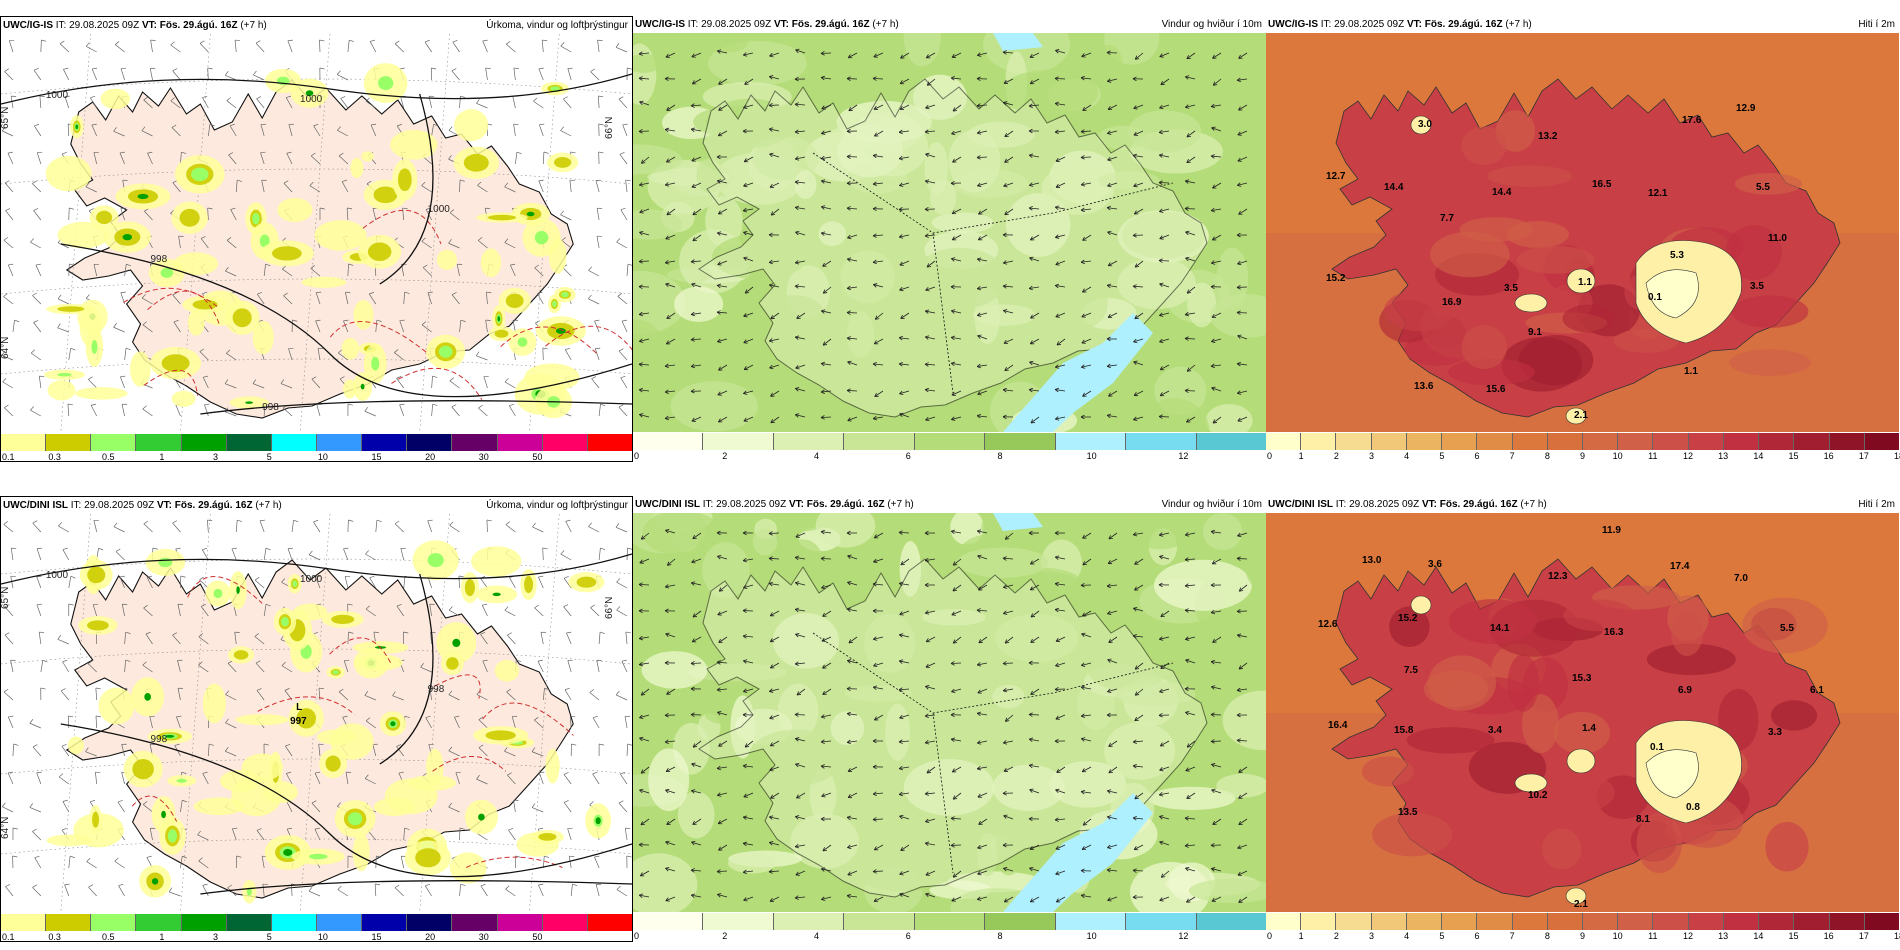 Image resolution: width=1900 pixels, height=950 pixels. What do you see at coordinates (953, 728) in the screenshot?
I see `iceland-land` at bounding box center [953, 728].